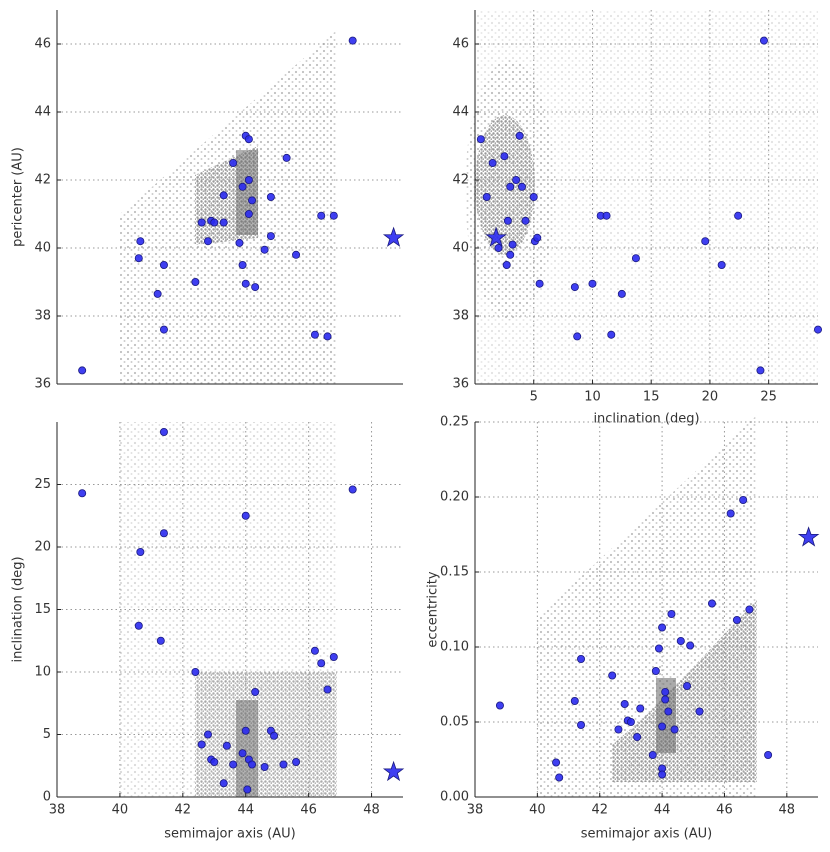  I want to click on x-axis-label: inclination (deg), so click(646, 419).